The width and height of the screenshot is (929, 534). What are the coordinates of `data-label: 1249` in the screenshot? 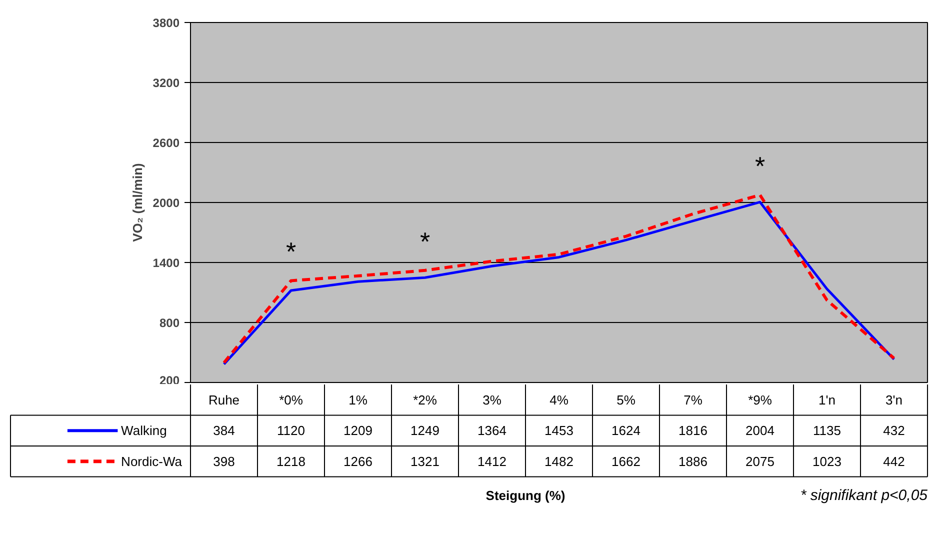 It's located at (425, 430).